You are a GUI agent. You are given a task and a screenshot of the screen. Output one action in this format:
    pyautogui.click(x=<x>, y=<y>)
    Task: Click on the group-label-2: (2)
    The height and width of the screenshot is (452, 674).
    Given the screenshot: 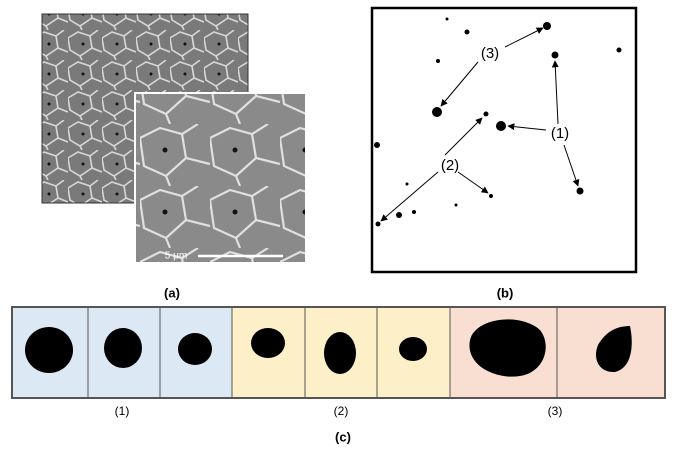 What is the action you would take?
    pyautogui.click(x=341, y=411)
    